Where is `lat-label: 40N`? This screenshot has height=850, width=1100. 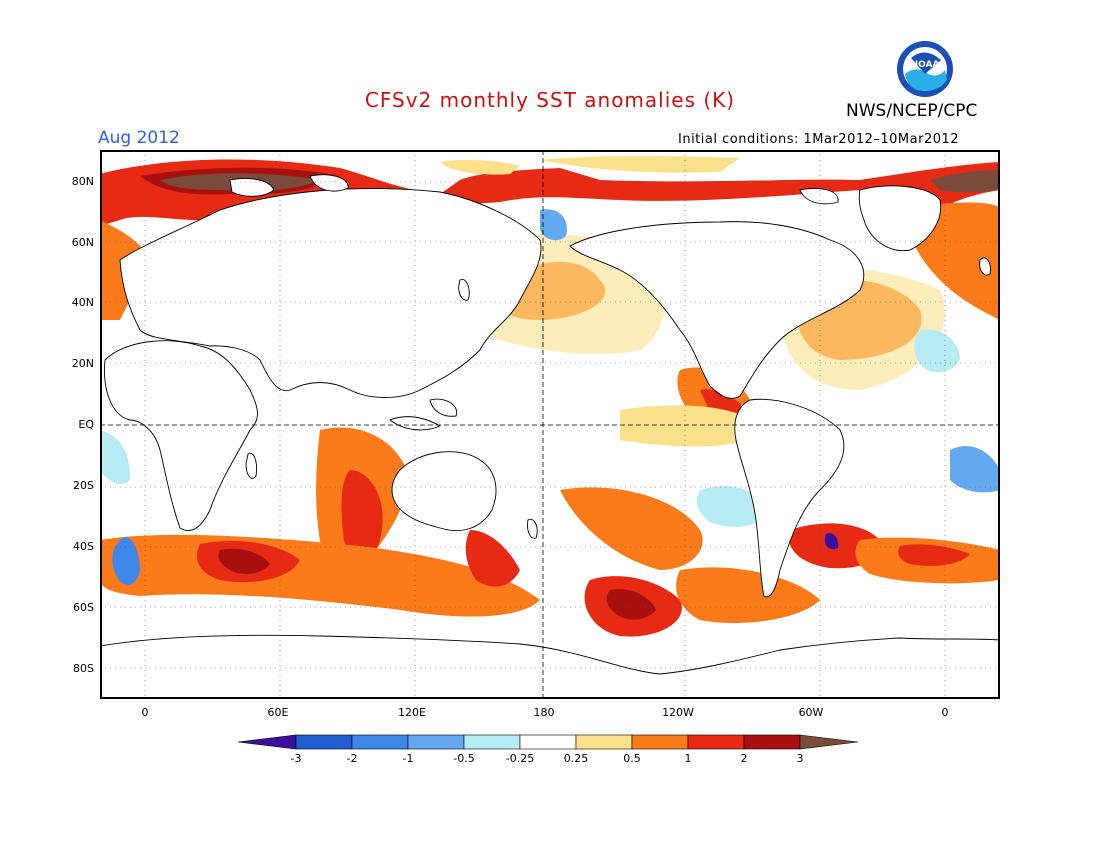
lat-label: 40N is located at coordinates (82, 302).